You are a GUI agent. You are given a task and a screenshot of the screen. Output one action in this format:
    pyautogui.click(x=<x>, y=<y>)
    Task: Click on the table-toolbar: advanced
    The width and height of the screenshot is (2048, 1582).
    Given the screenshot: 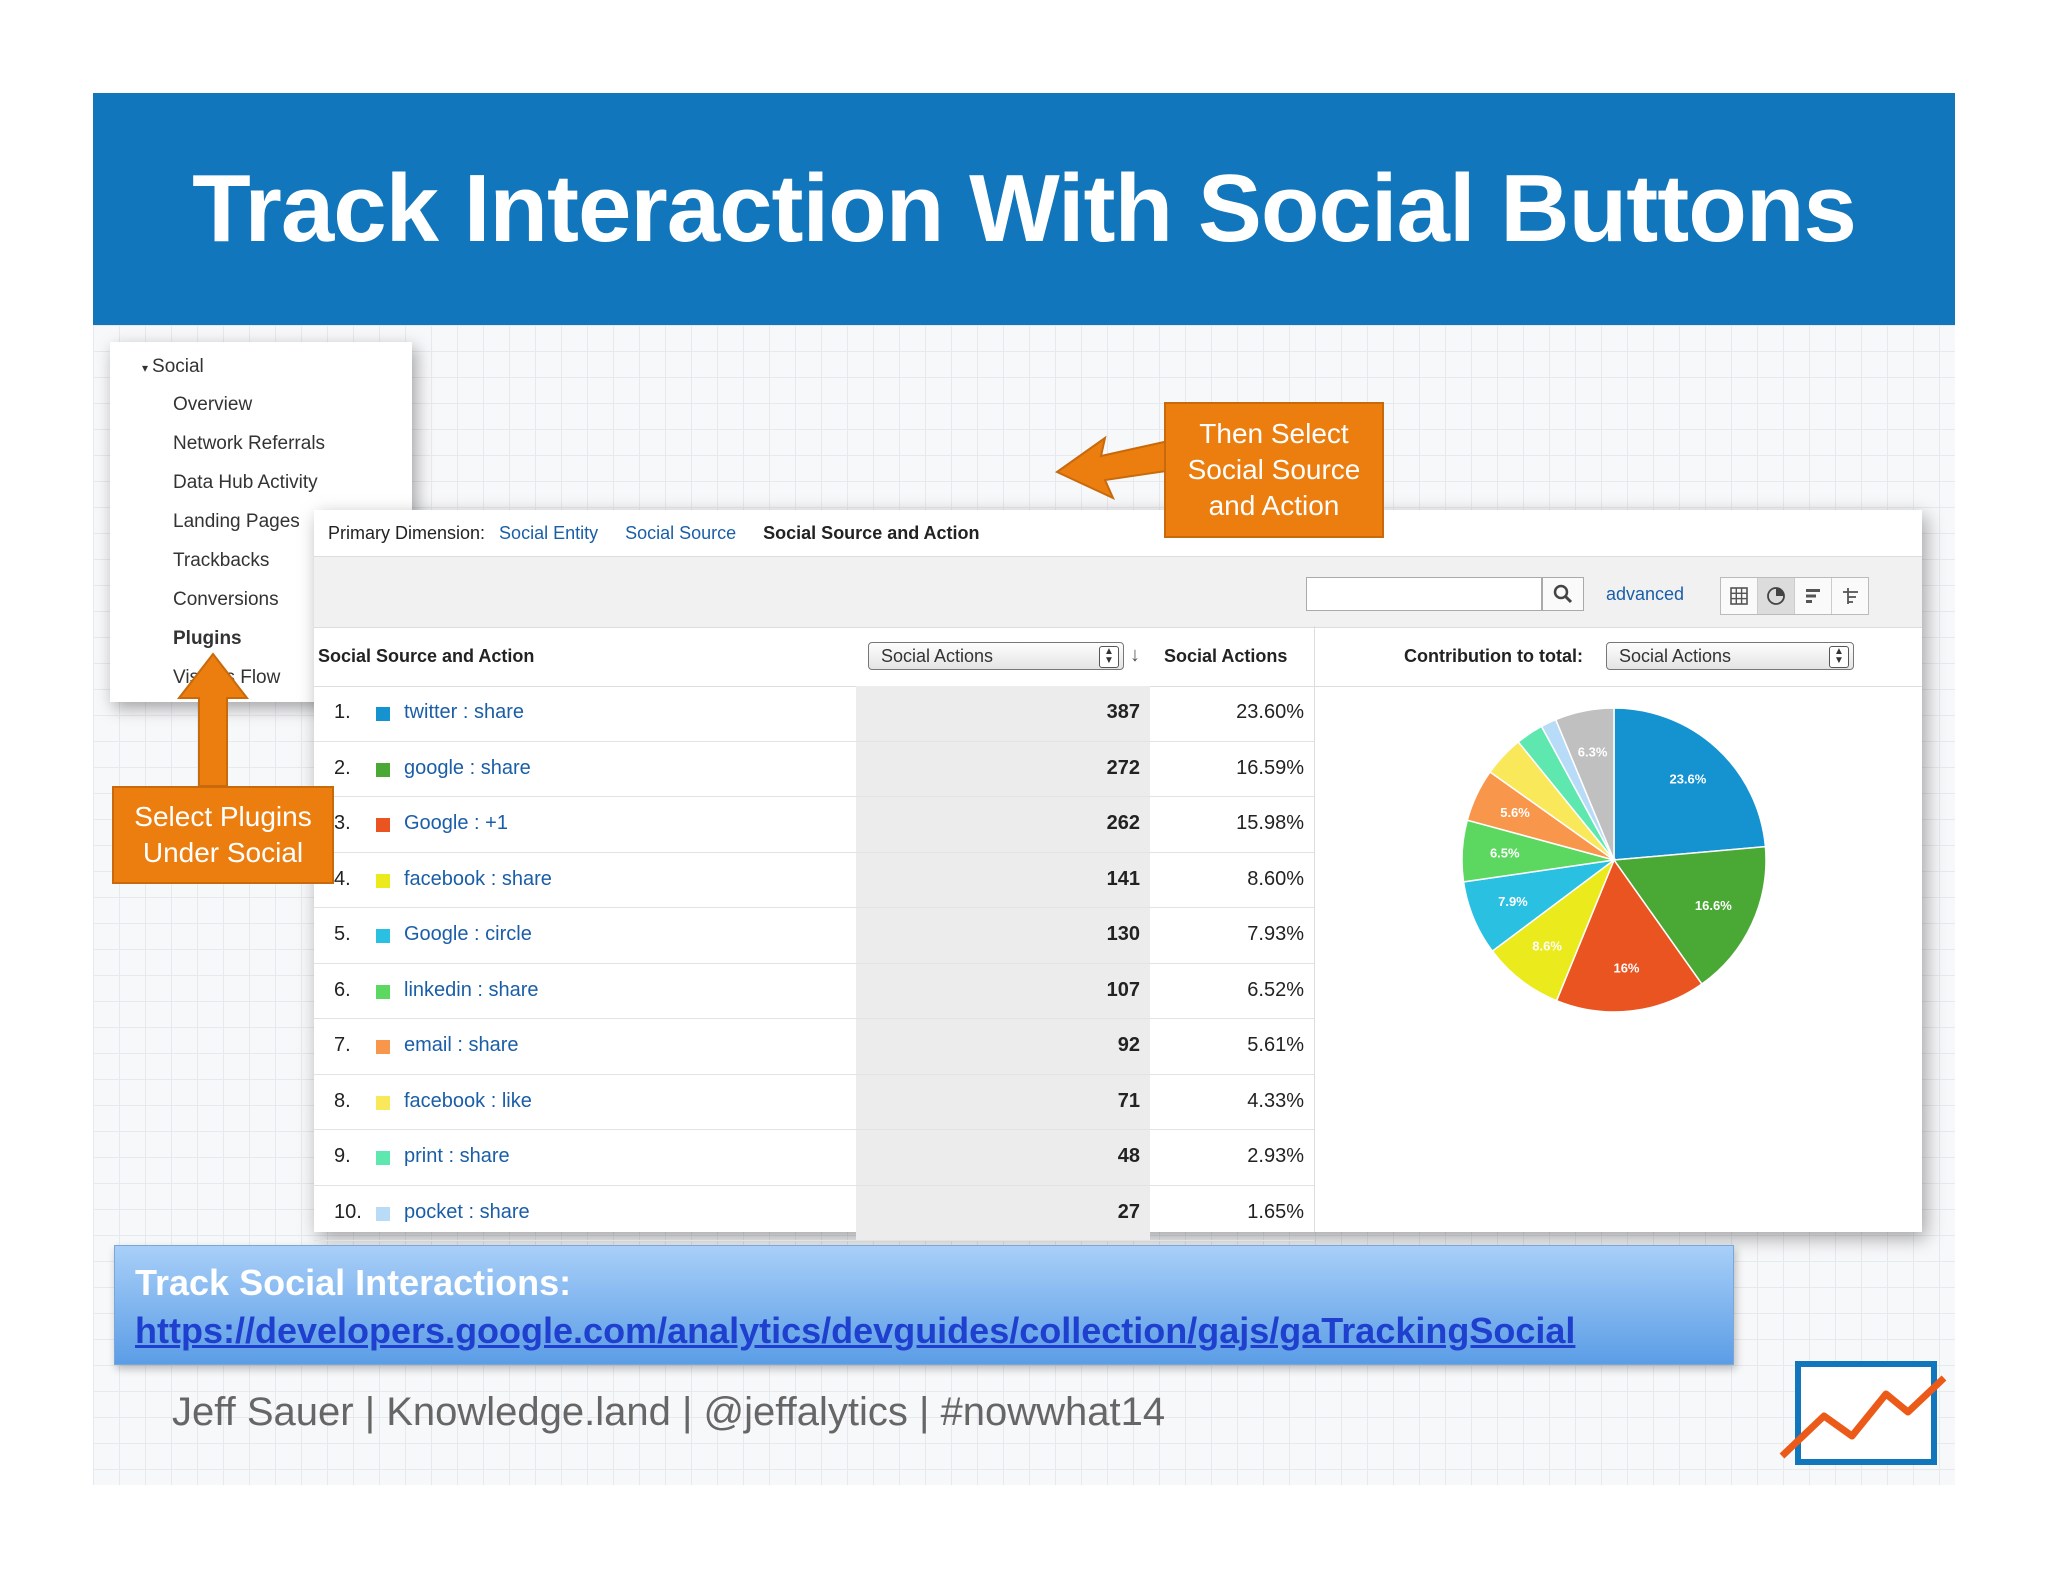 What is the action you would take?
    pyautogui.click(x=1118, y=592)
    